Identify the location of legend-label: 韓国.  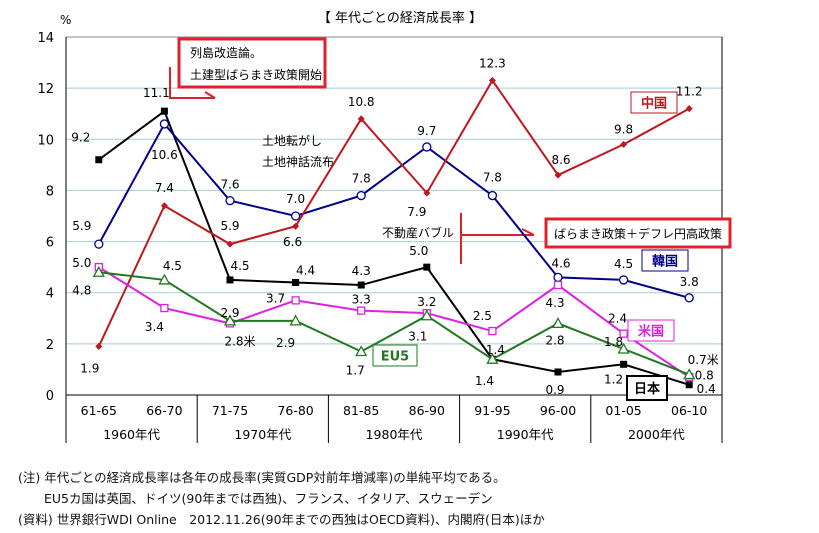
(665, 262).